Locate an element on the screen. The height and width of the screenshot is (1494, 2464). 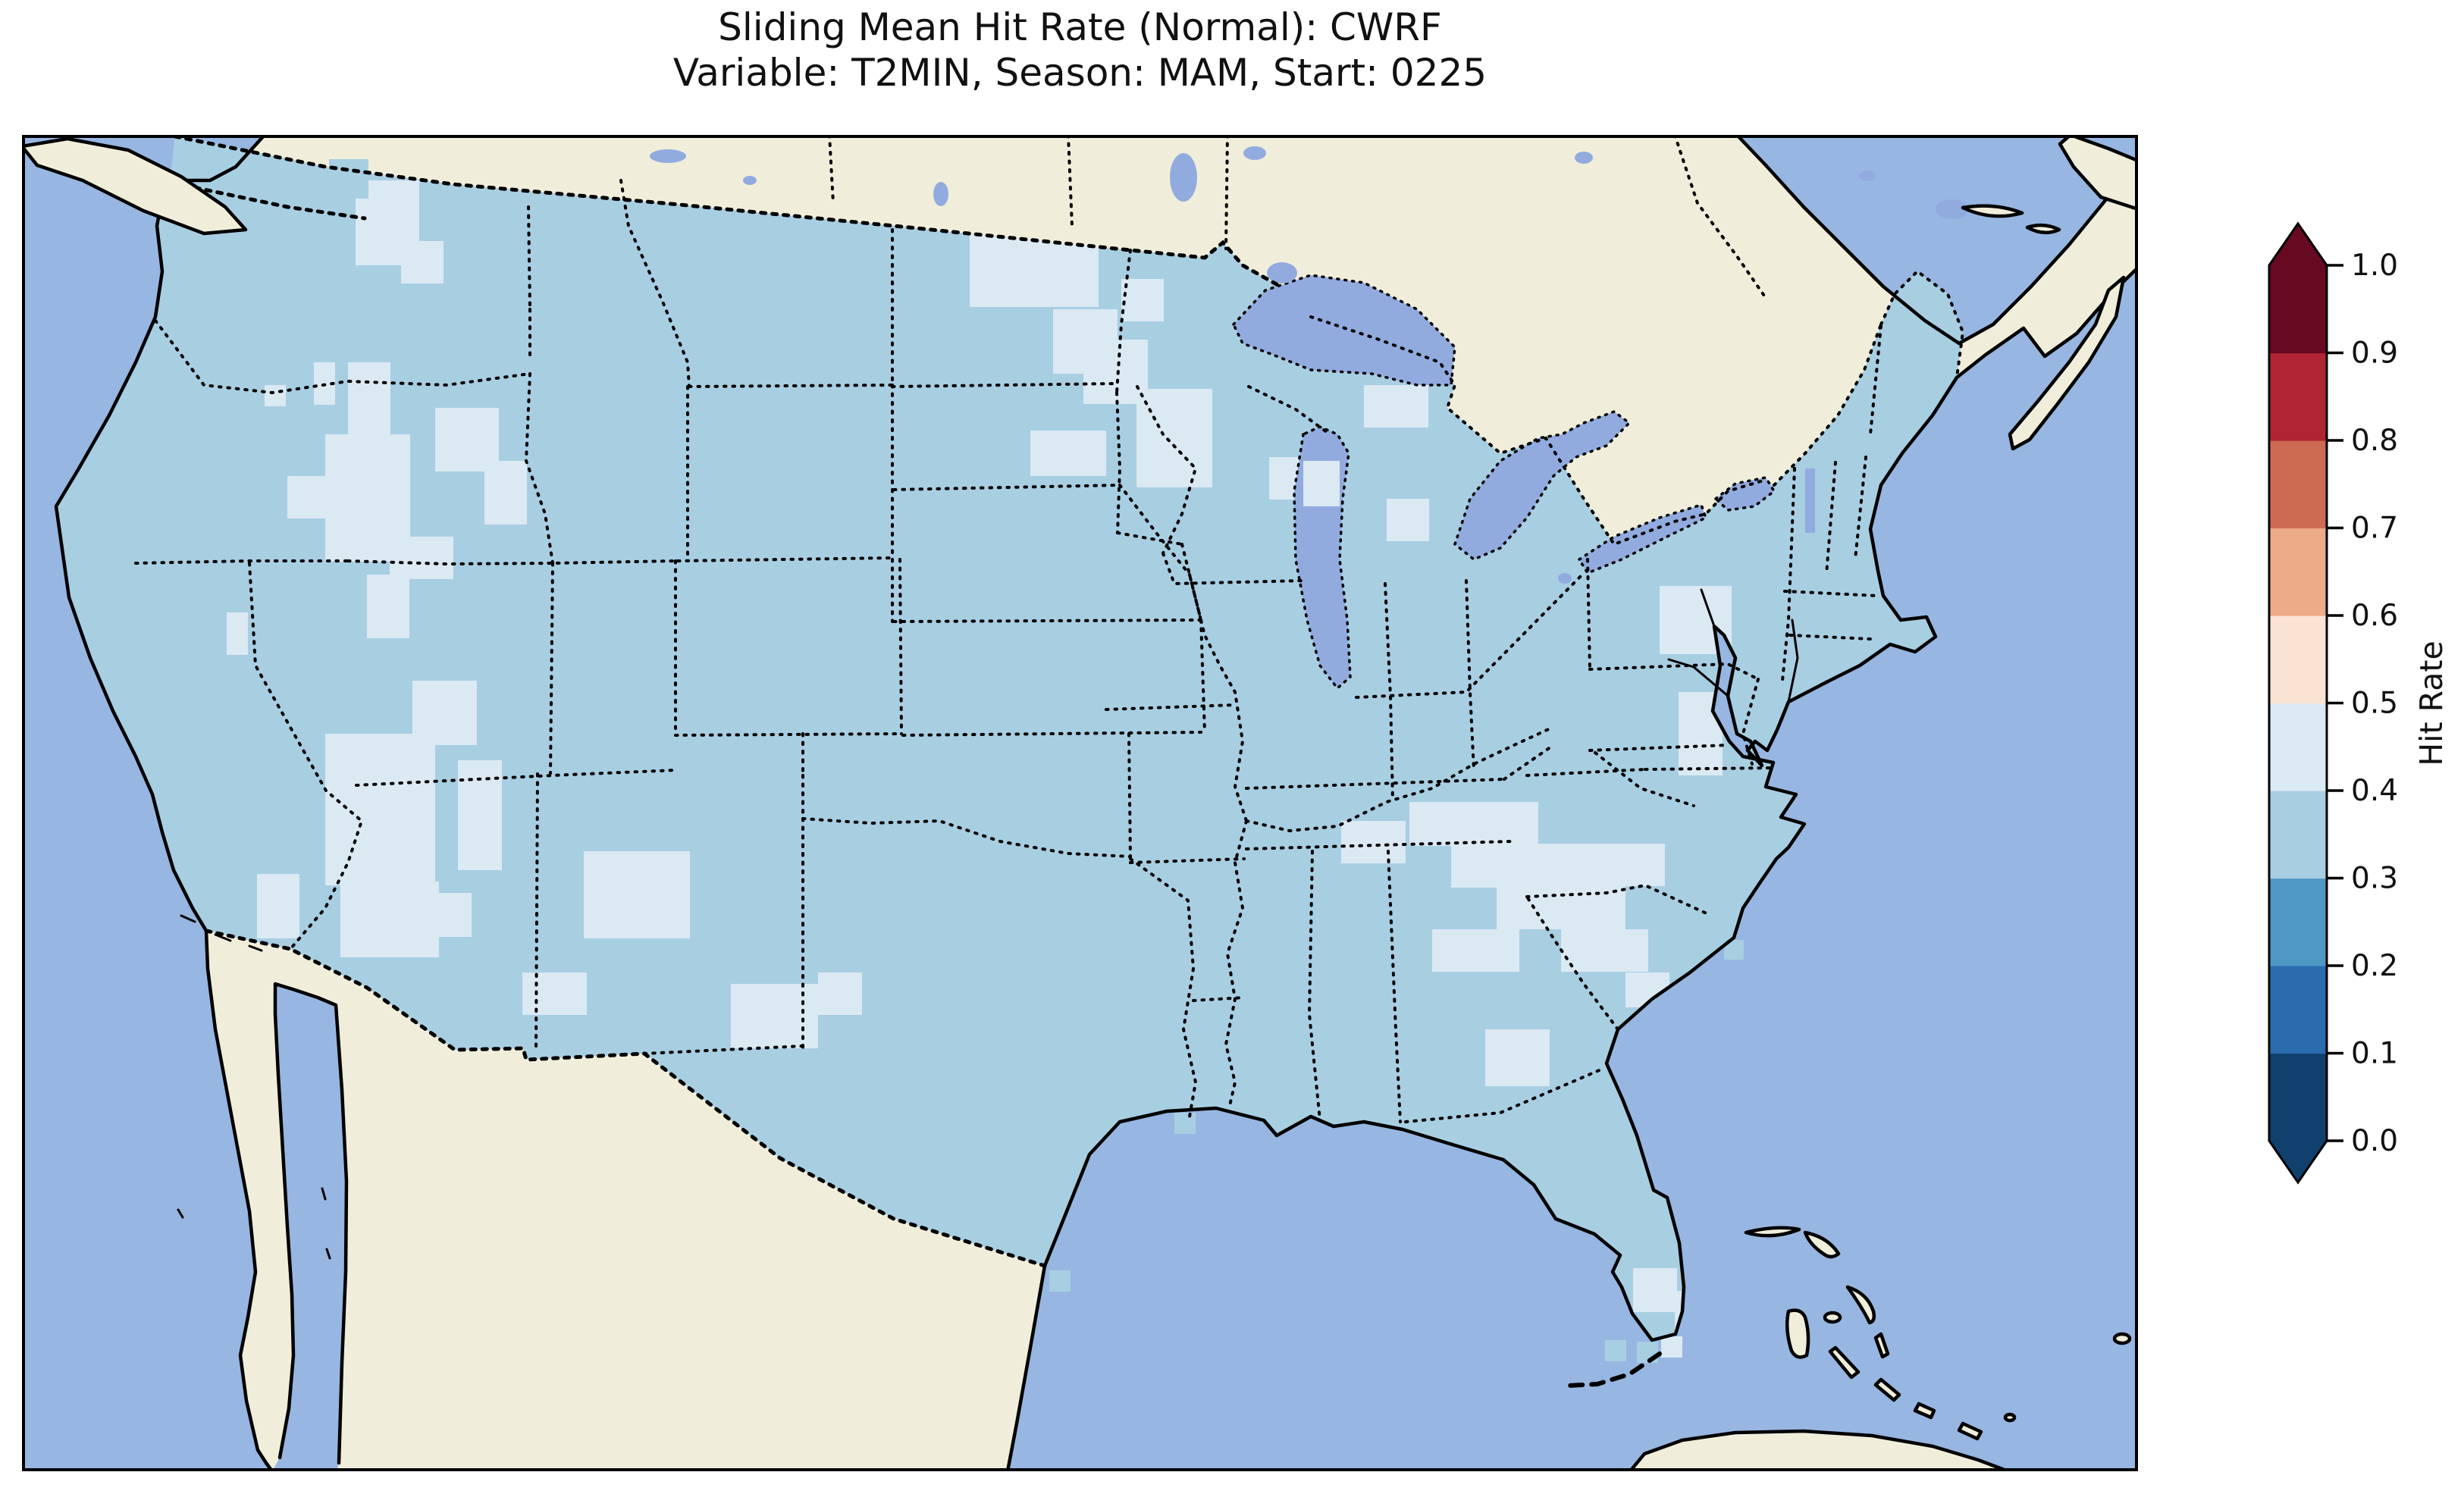
bahamas-islands is located at coordinates (1938, 1333).